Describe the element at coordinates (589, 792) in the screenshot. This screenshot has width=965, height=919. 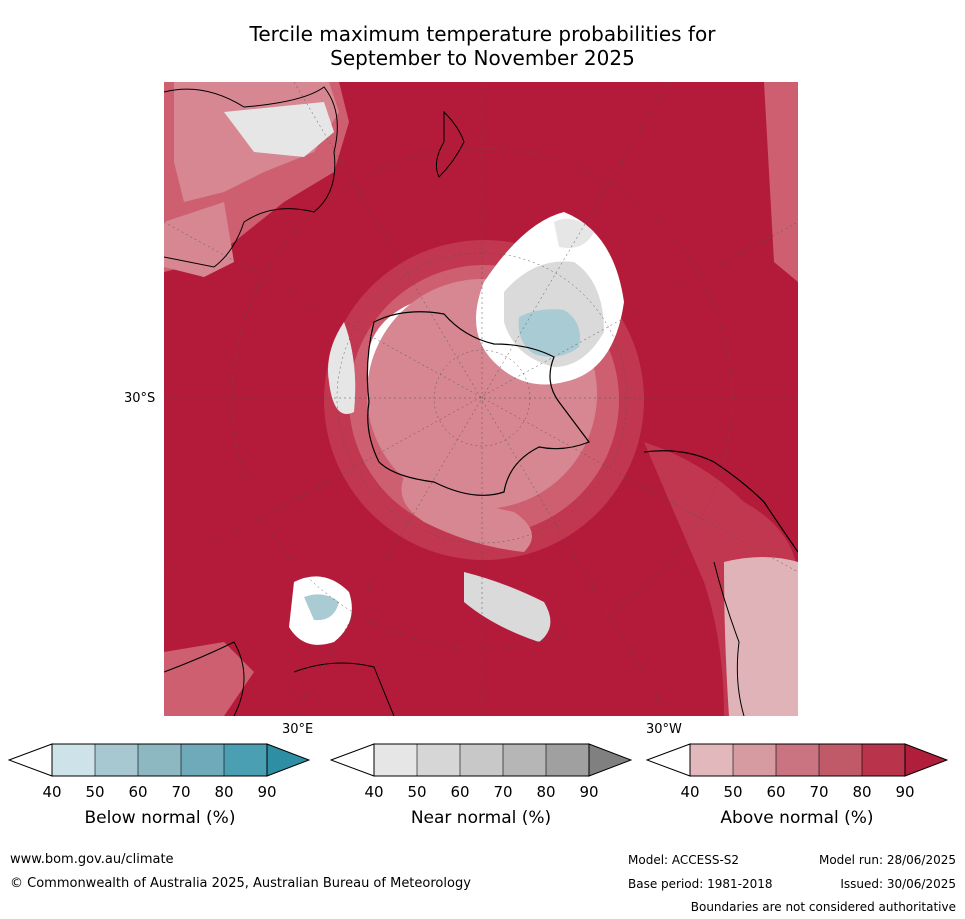
I see `near-tick-90: 90` at that location.